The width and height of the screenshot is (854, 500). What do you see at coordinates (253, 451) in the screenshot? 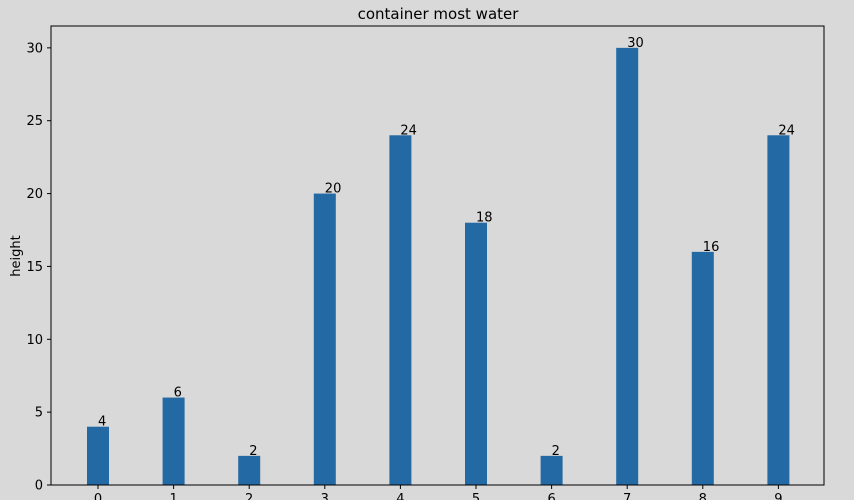
I see `data-label-2: 2` at bounding box center [253, 451].